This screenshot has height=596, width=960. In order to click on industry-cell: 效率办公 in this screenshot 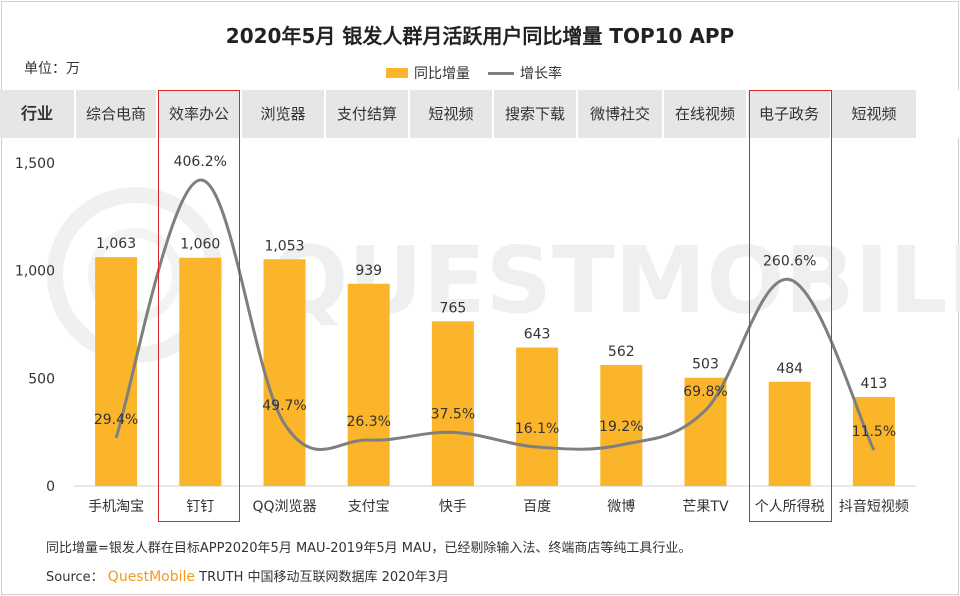, I will do `click(199, 114)`.